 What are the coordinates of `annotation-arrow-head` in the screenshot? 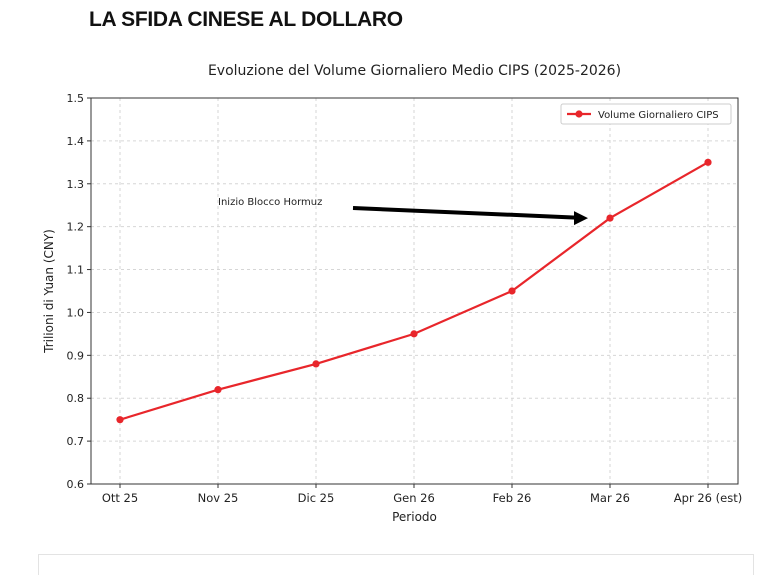 It's located at (581, 218).